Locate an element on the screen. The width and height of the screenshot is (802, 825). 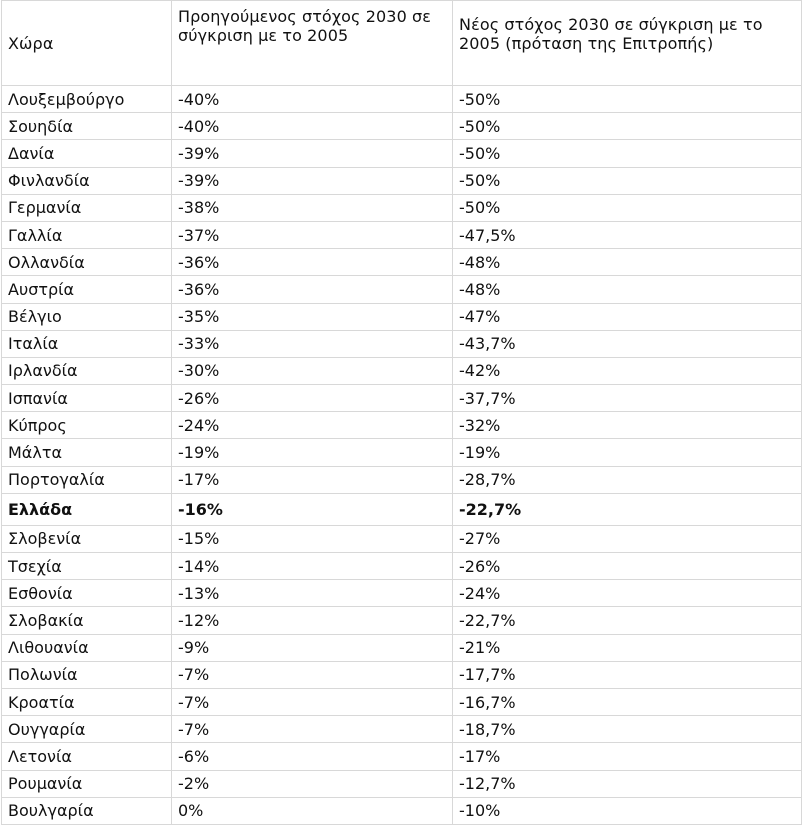
previous-target-cell: -26% is located at coordinates (312, 398).